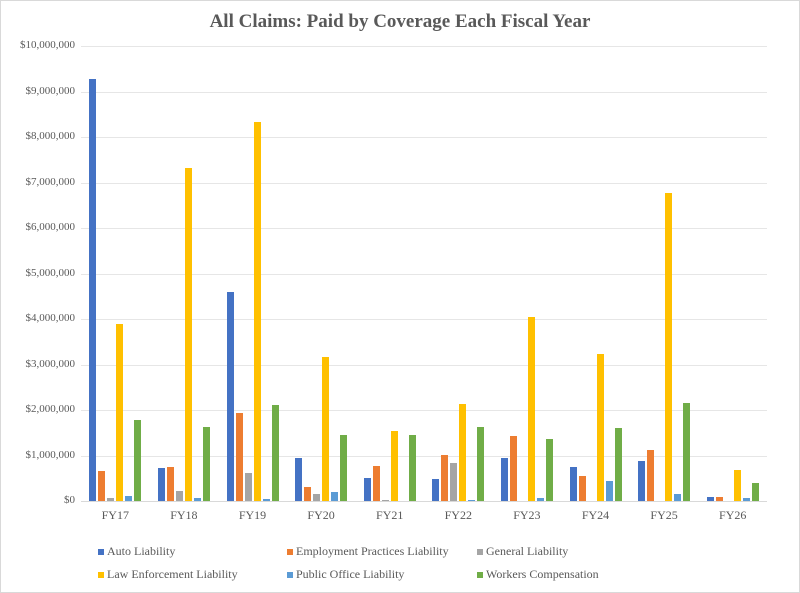  I want to click on legend-label: Employment Practices Liability, so click(372, 551).